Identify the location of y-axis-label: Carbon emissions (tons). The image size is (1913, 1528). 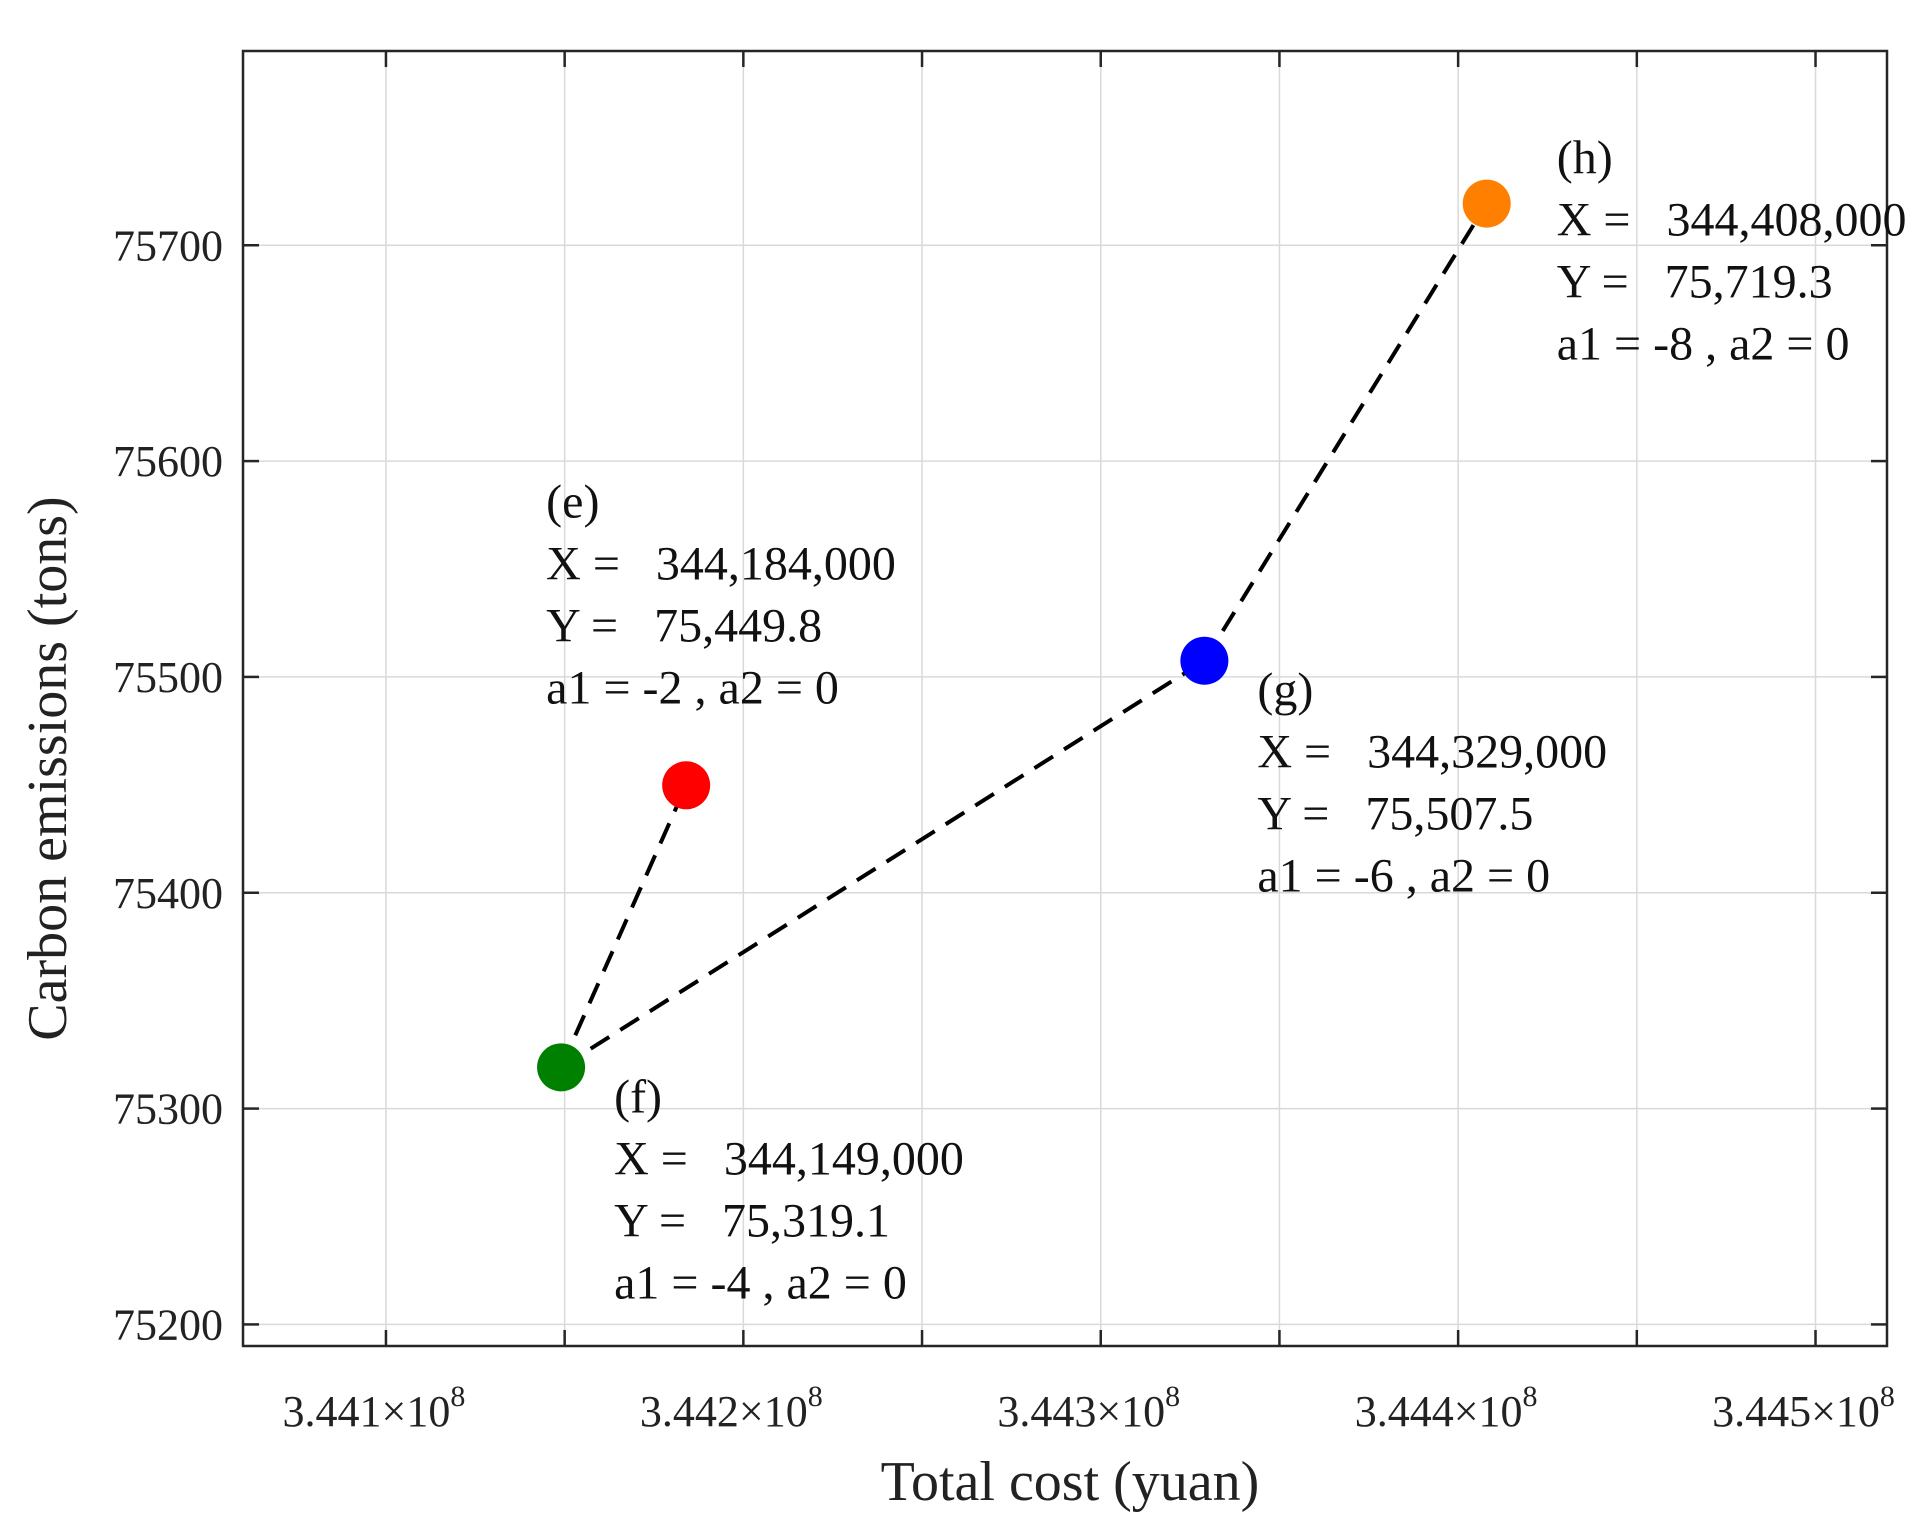
(48, 768).